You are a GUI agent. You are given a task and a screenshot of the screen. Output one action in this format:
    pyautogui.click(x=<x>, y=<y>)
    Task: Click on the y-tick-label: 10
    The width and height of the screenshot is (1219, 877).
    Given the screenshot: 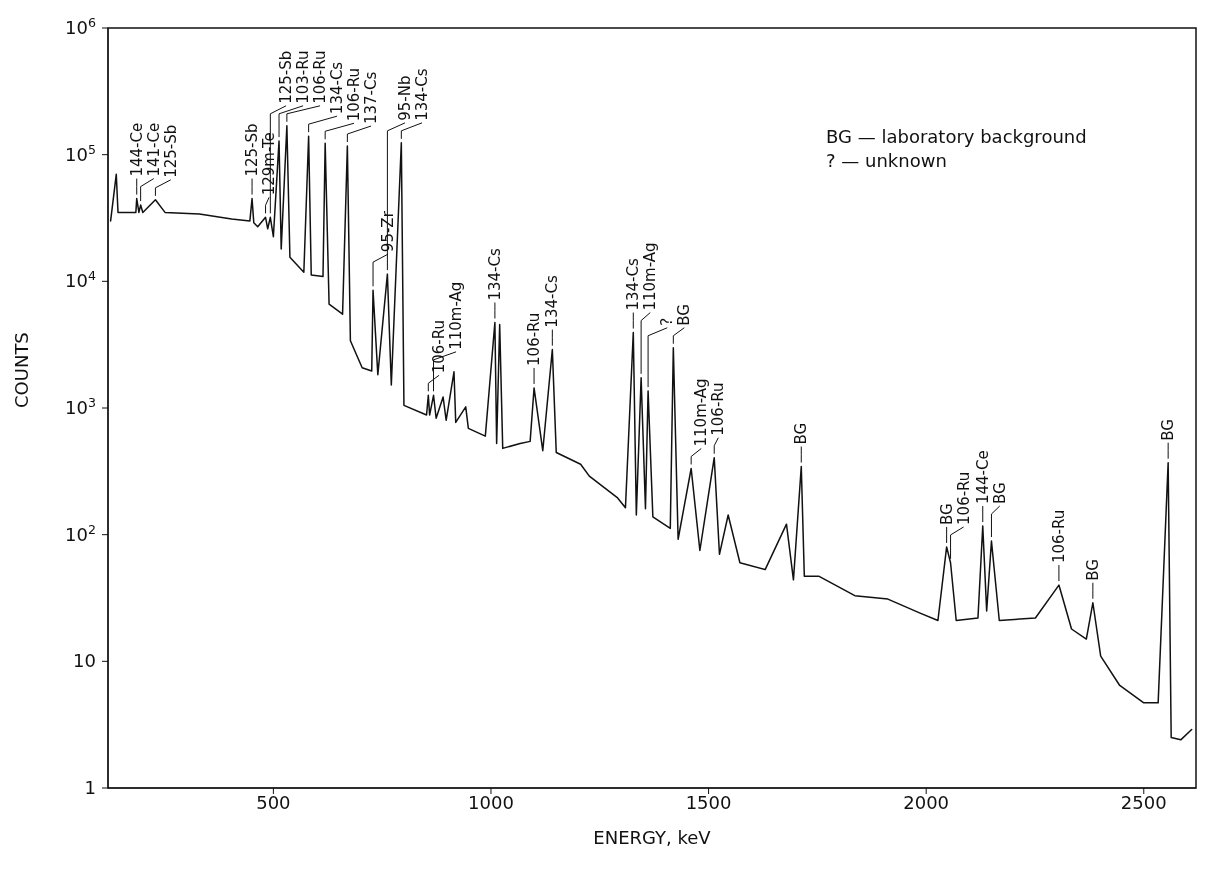 What is the action you would take?
    pyautogui.click(x=84, y=661)
    